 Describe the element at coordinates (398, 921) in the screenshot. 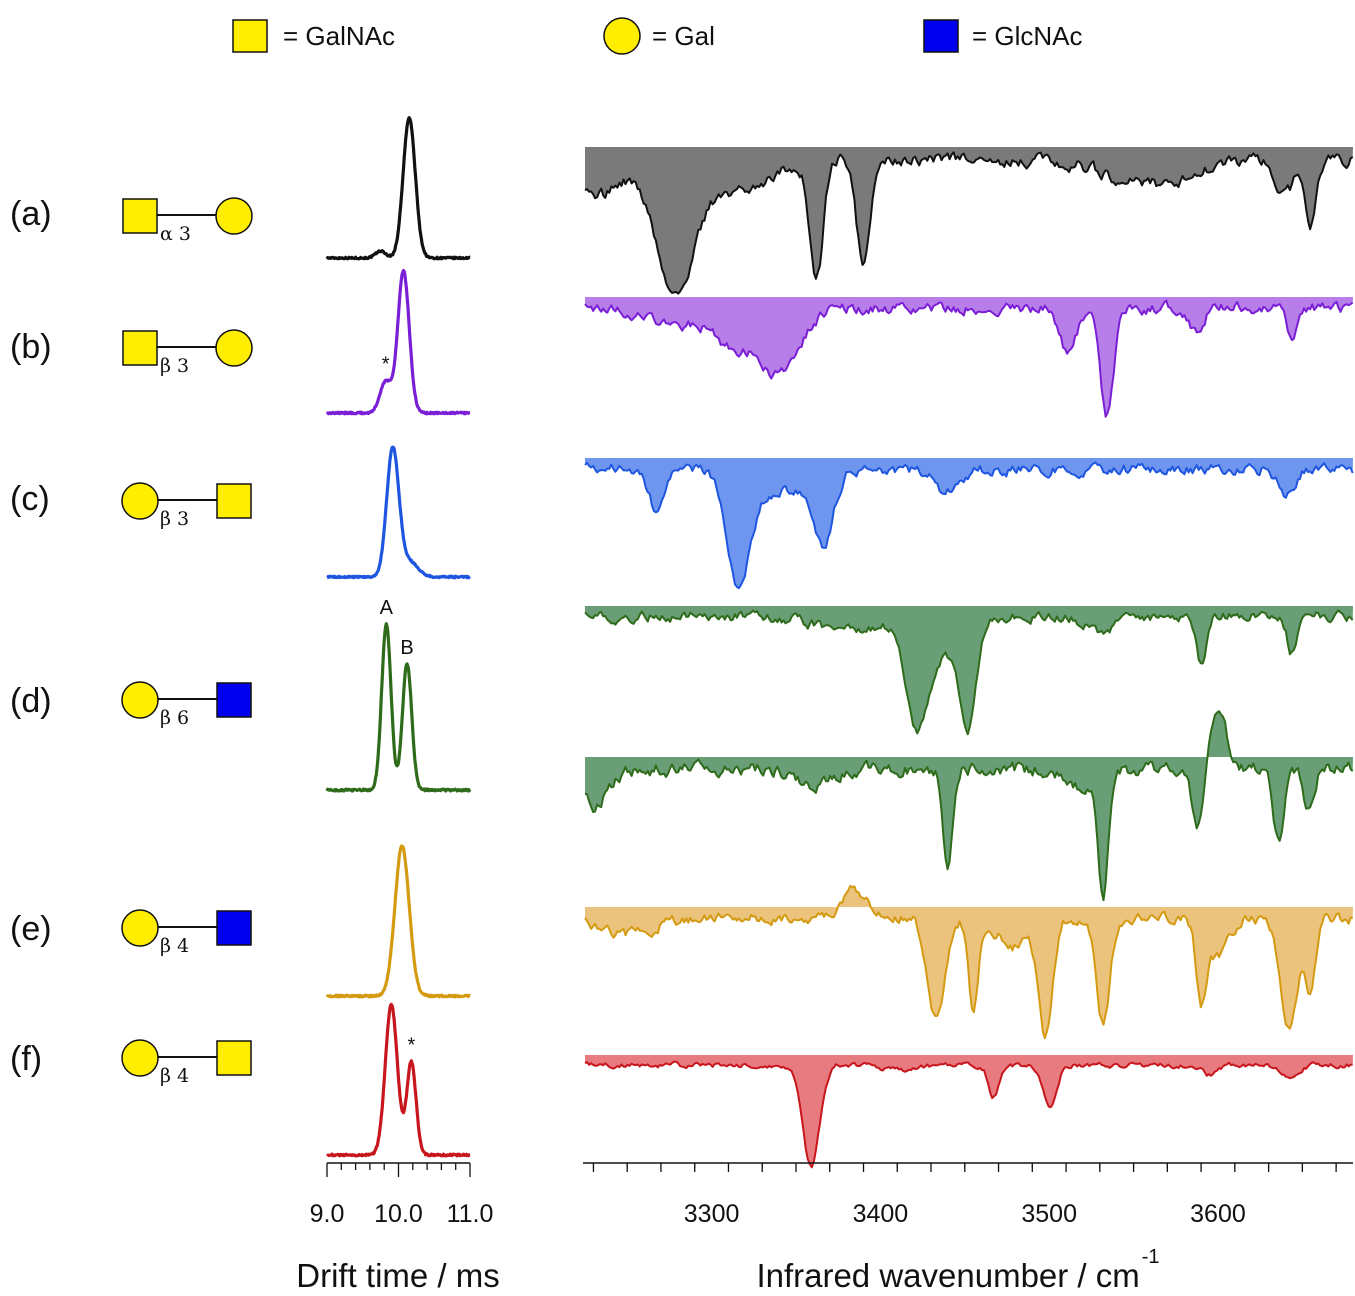

I see `drift-trace-e` at that location.